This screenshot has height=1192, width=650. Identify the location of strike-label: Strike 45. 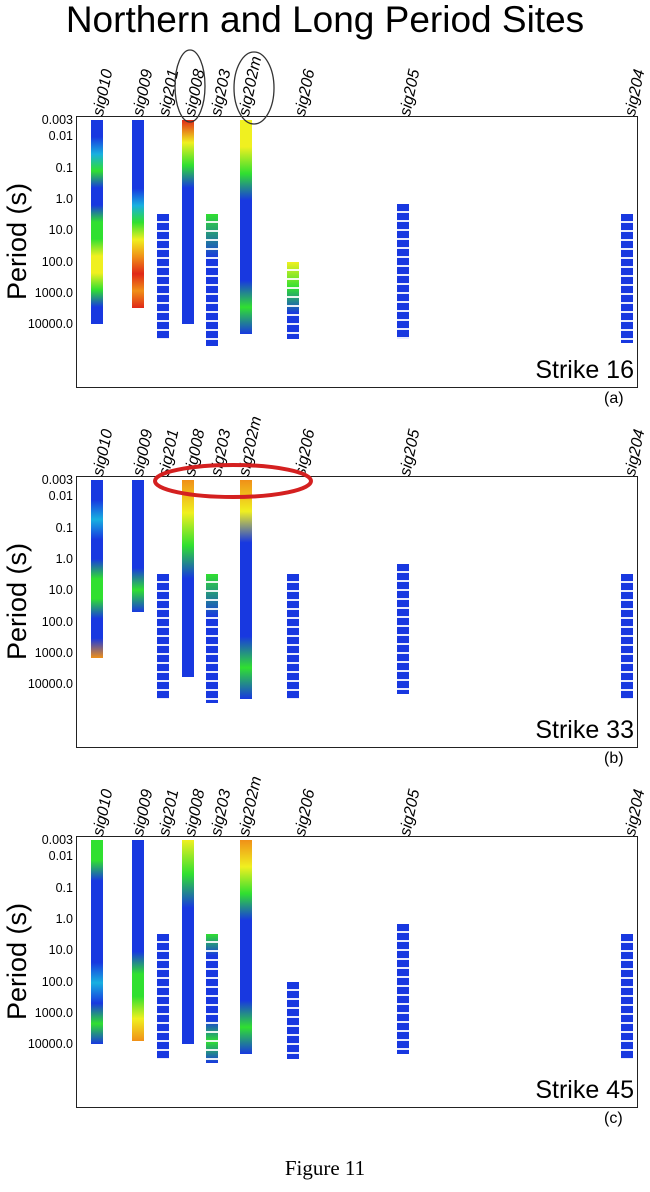
(584, 1090).